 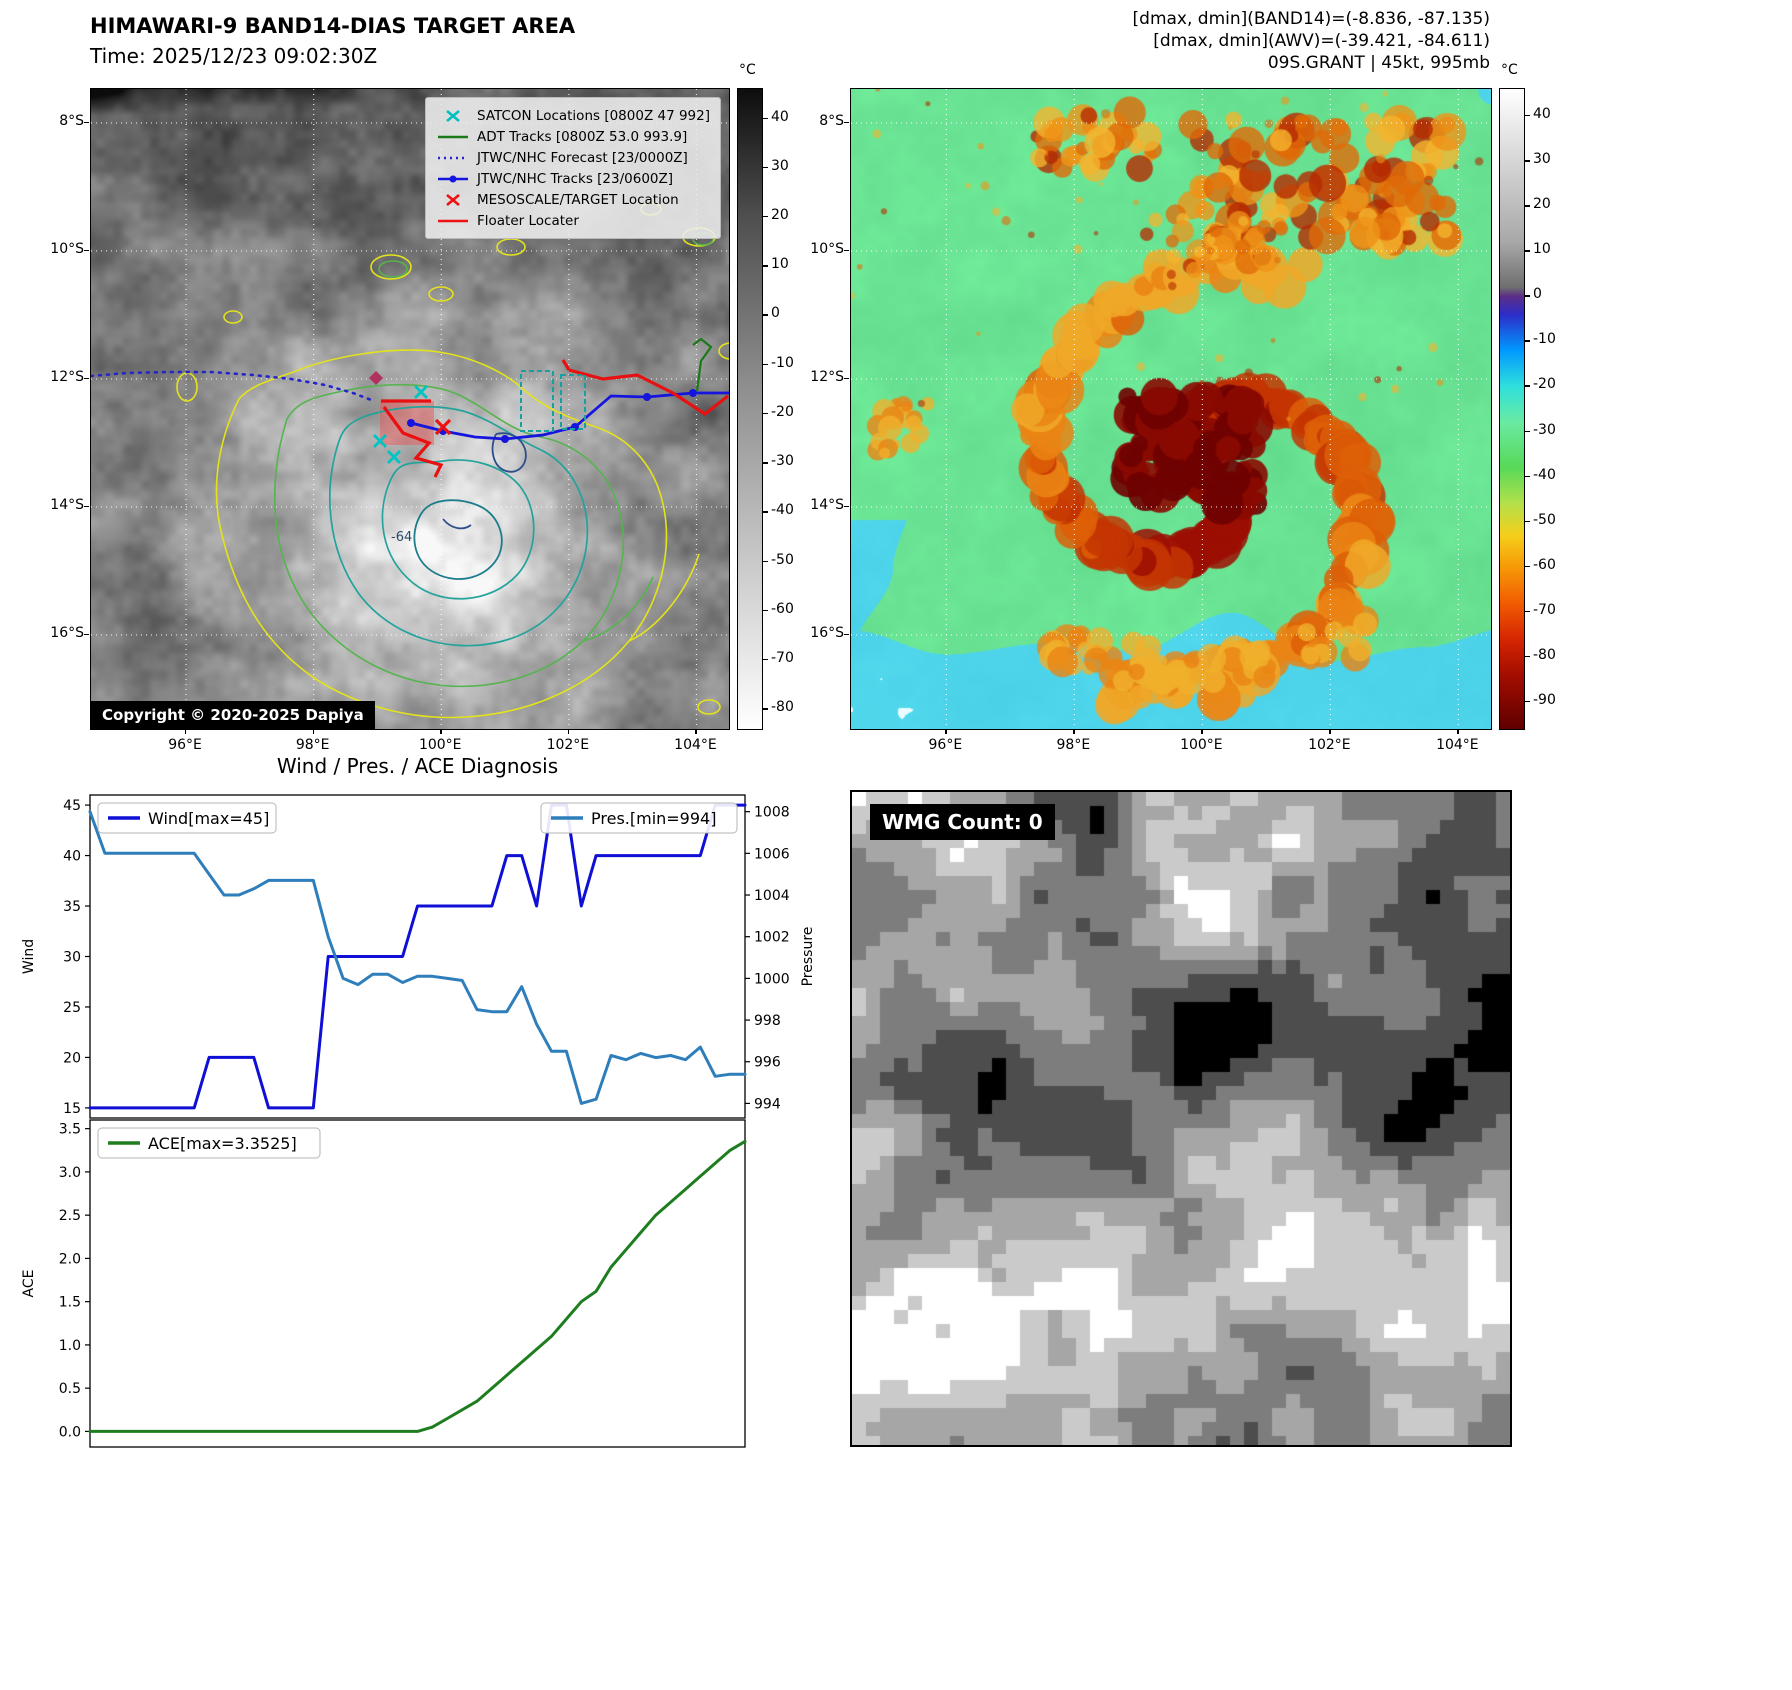 What do you see at coordinates (1181, 1118) in the screenshot?
I see `wmg-panel: WMG Count: 0` at bounding box center [1181, 1118].